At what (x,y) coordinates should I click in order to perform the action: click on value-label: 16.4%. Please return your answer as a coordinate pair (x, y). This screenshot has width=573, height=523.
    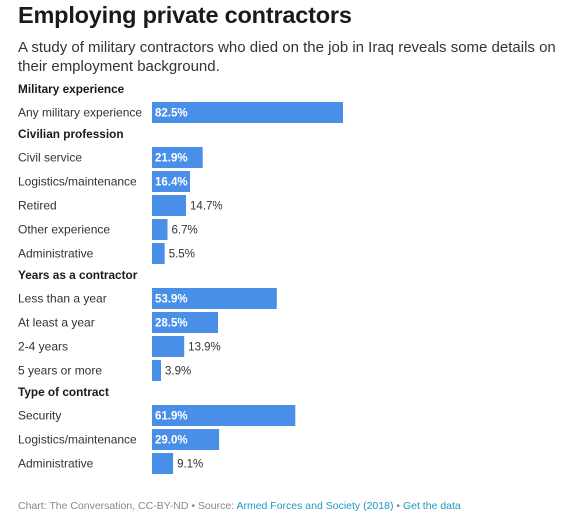
    Looking at the image, I should click on (171, 183).